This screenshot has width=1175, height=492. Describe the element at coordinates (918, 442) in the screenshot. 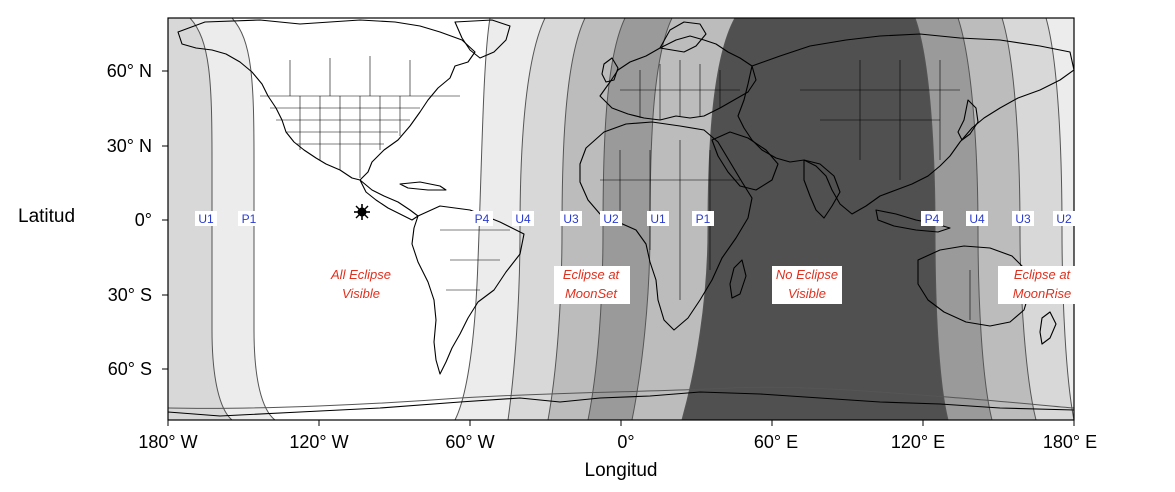

I see `x-tick-label: 120° E` at that location.